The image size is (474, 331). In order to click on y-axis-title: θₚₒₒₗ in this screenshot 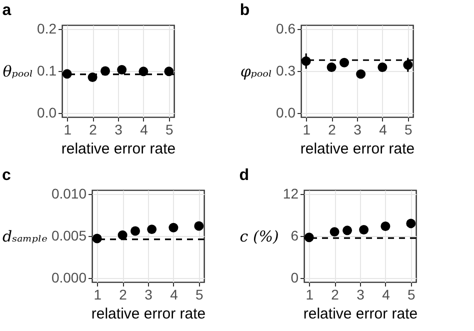, I will do `click(18, 71)`.